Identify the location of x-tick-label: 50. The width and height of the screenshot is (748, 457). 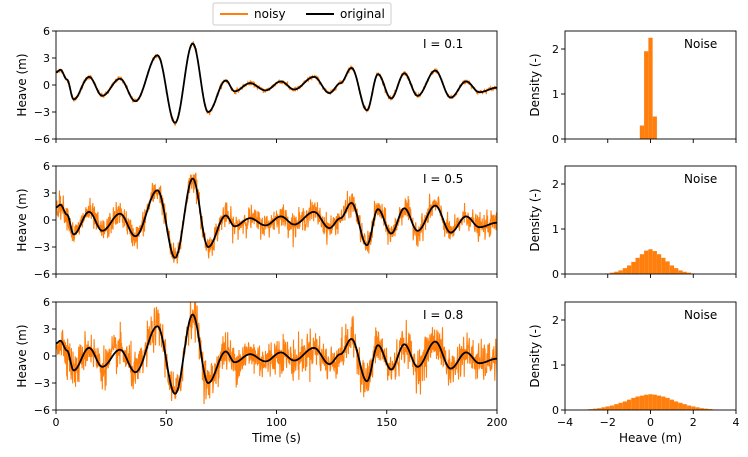
(166, 422).